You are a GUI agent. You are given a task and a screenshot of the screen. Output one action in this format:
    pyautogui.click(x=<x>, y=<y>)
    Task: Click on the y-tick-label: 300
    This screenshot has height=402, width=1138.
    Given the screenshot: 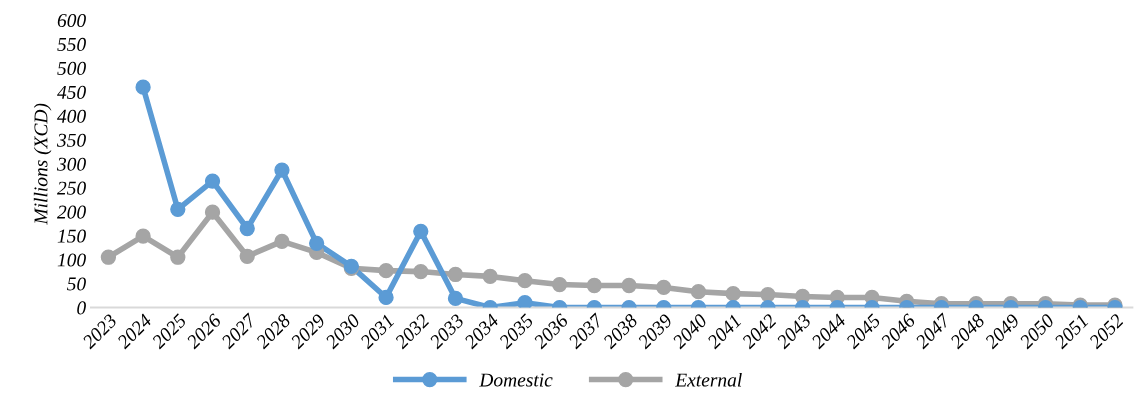 What is the action you would take?
    pyautogui.click(x=71, y=164)
    